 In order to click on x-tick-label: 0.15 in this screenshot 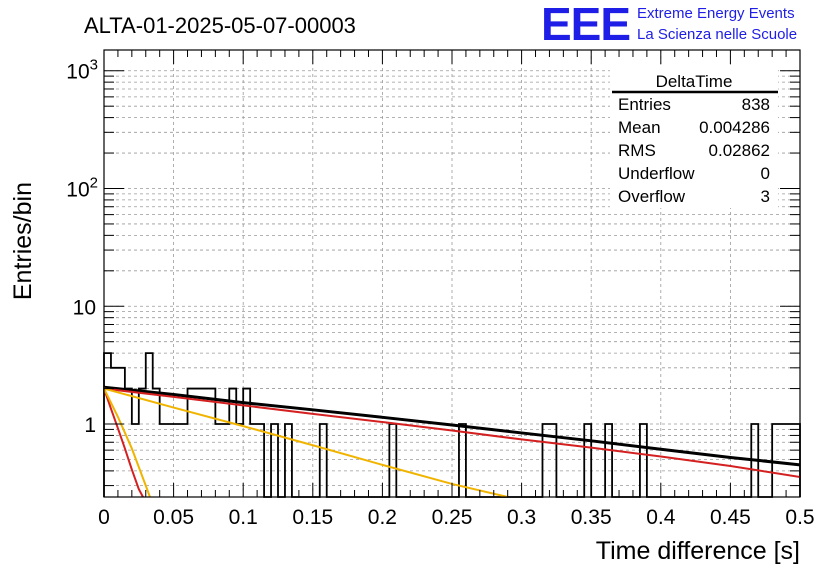, I will do `click(312, 517)`.